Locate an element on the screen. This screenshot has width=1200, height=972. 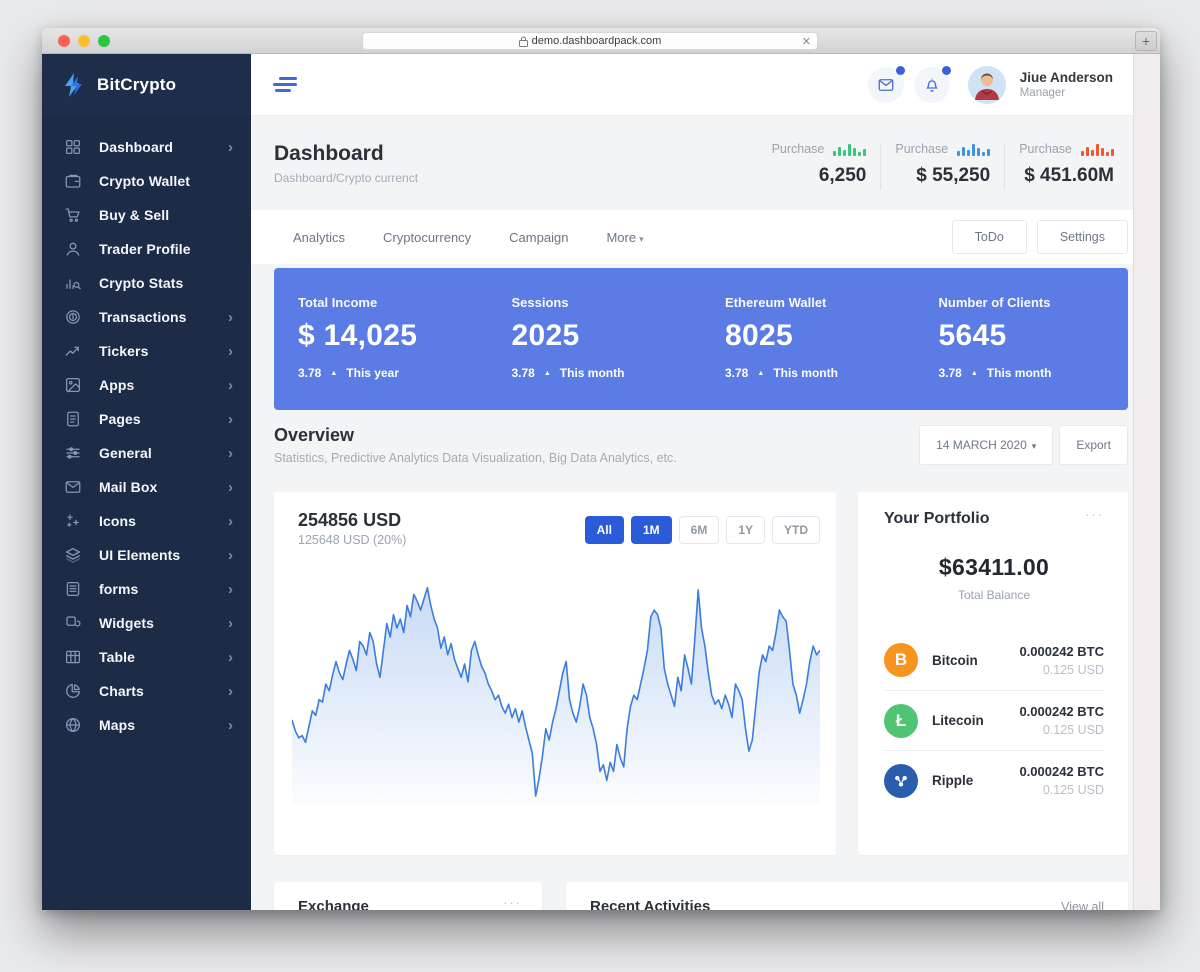
minimize-window-button is located at coordinates (84, 41).